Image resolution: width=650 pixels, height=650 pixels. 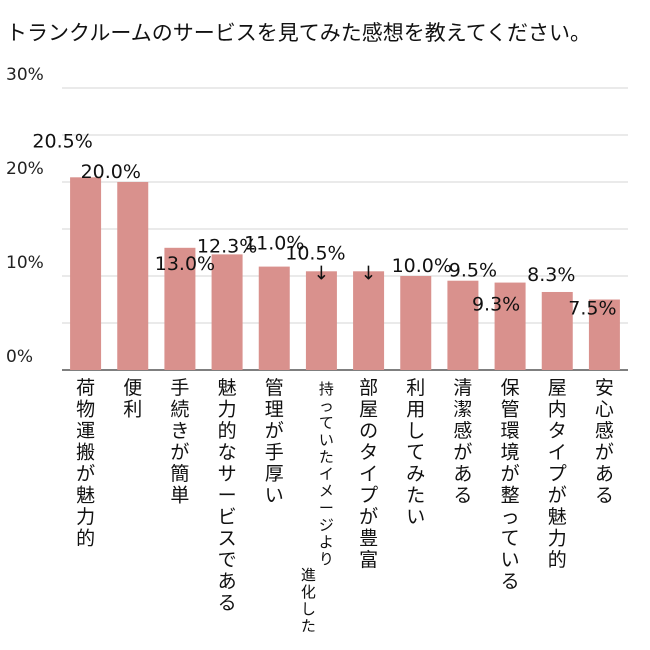 I want to click on data-label: 9.3%, so click(x=496, y=305).